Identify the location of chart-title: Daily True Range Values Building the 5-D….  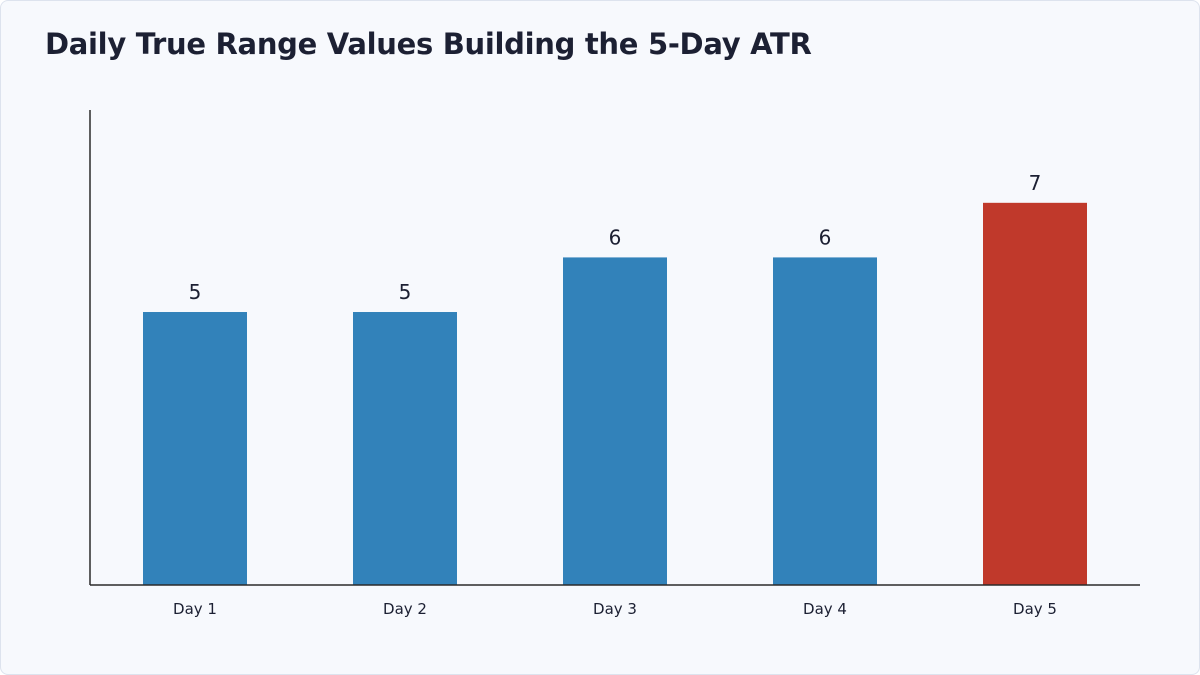
(428, 44).